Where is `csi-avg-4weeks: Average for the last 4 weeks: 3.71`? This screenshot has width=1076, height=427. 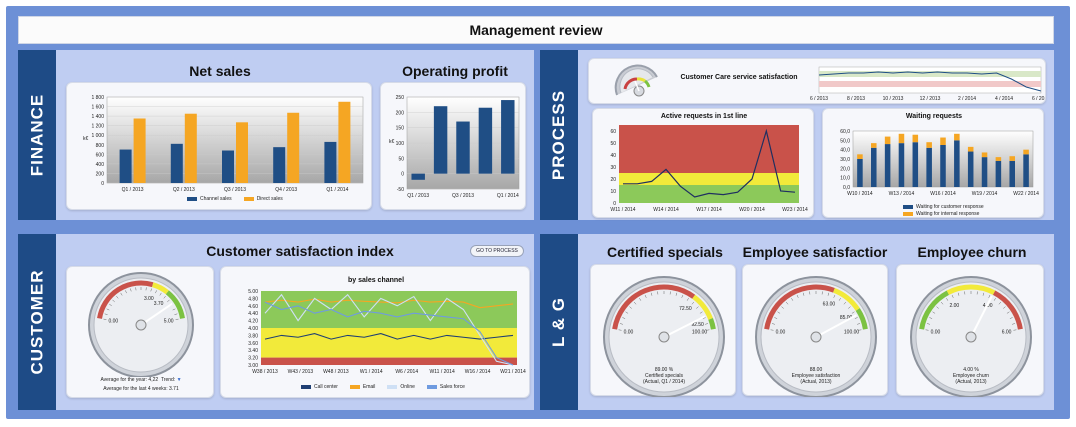 csi-avg-4weeks: Average for the last 4 weeks: 3.71 is located at coordinates (141, 389).